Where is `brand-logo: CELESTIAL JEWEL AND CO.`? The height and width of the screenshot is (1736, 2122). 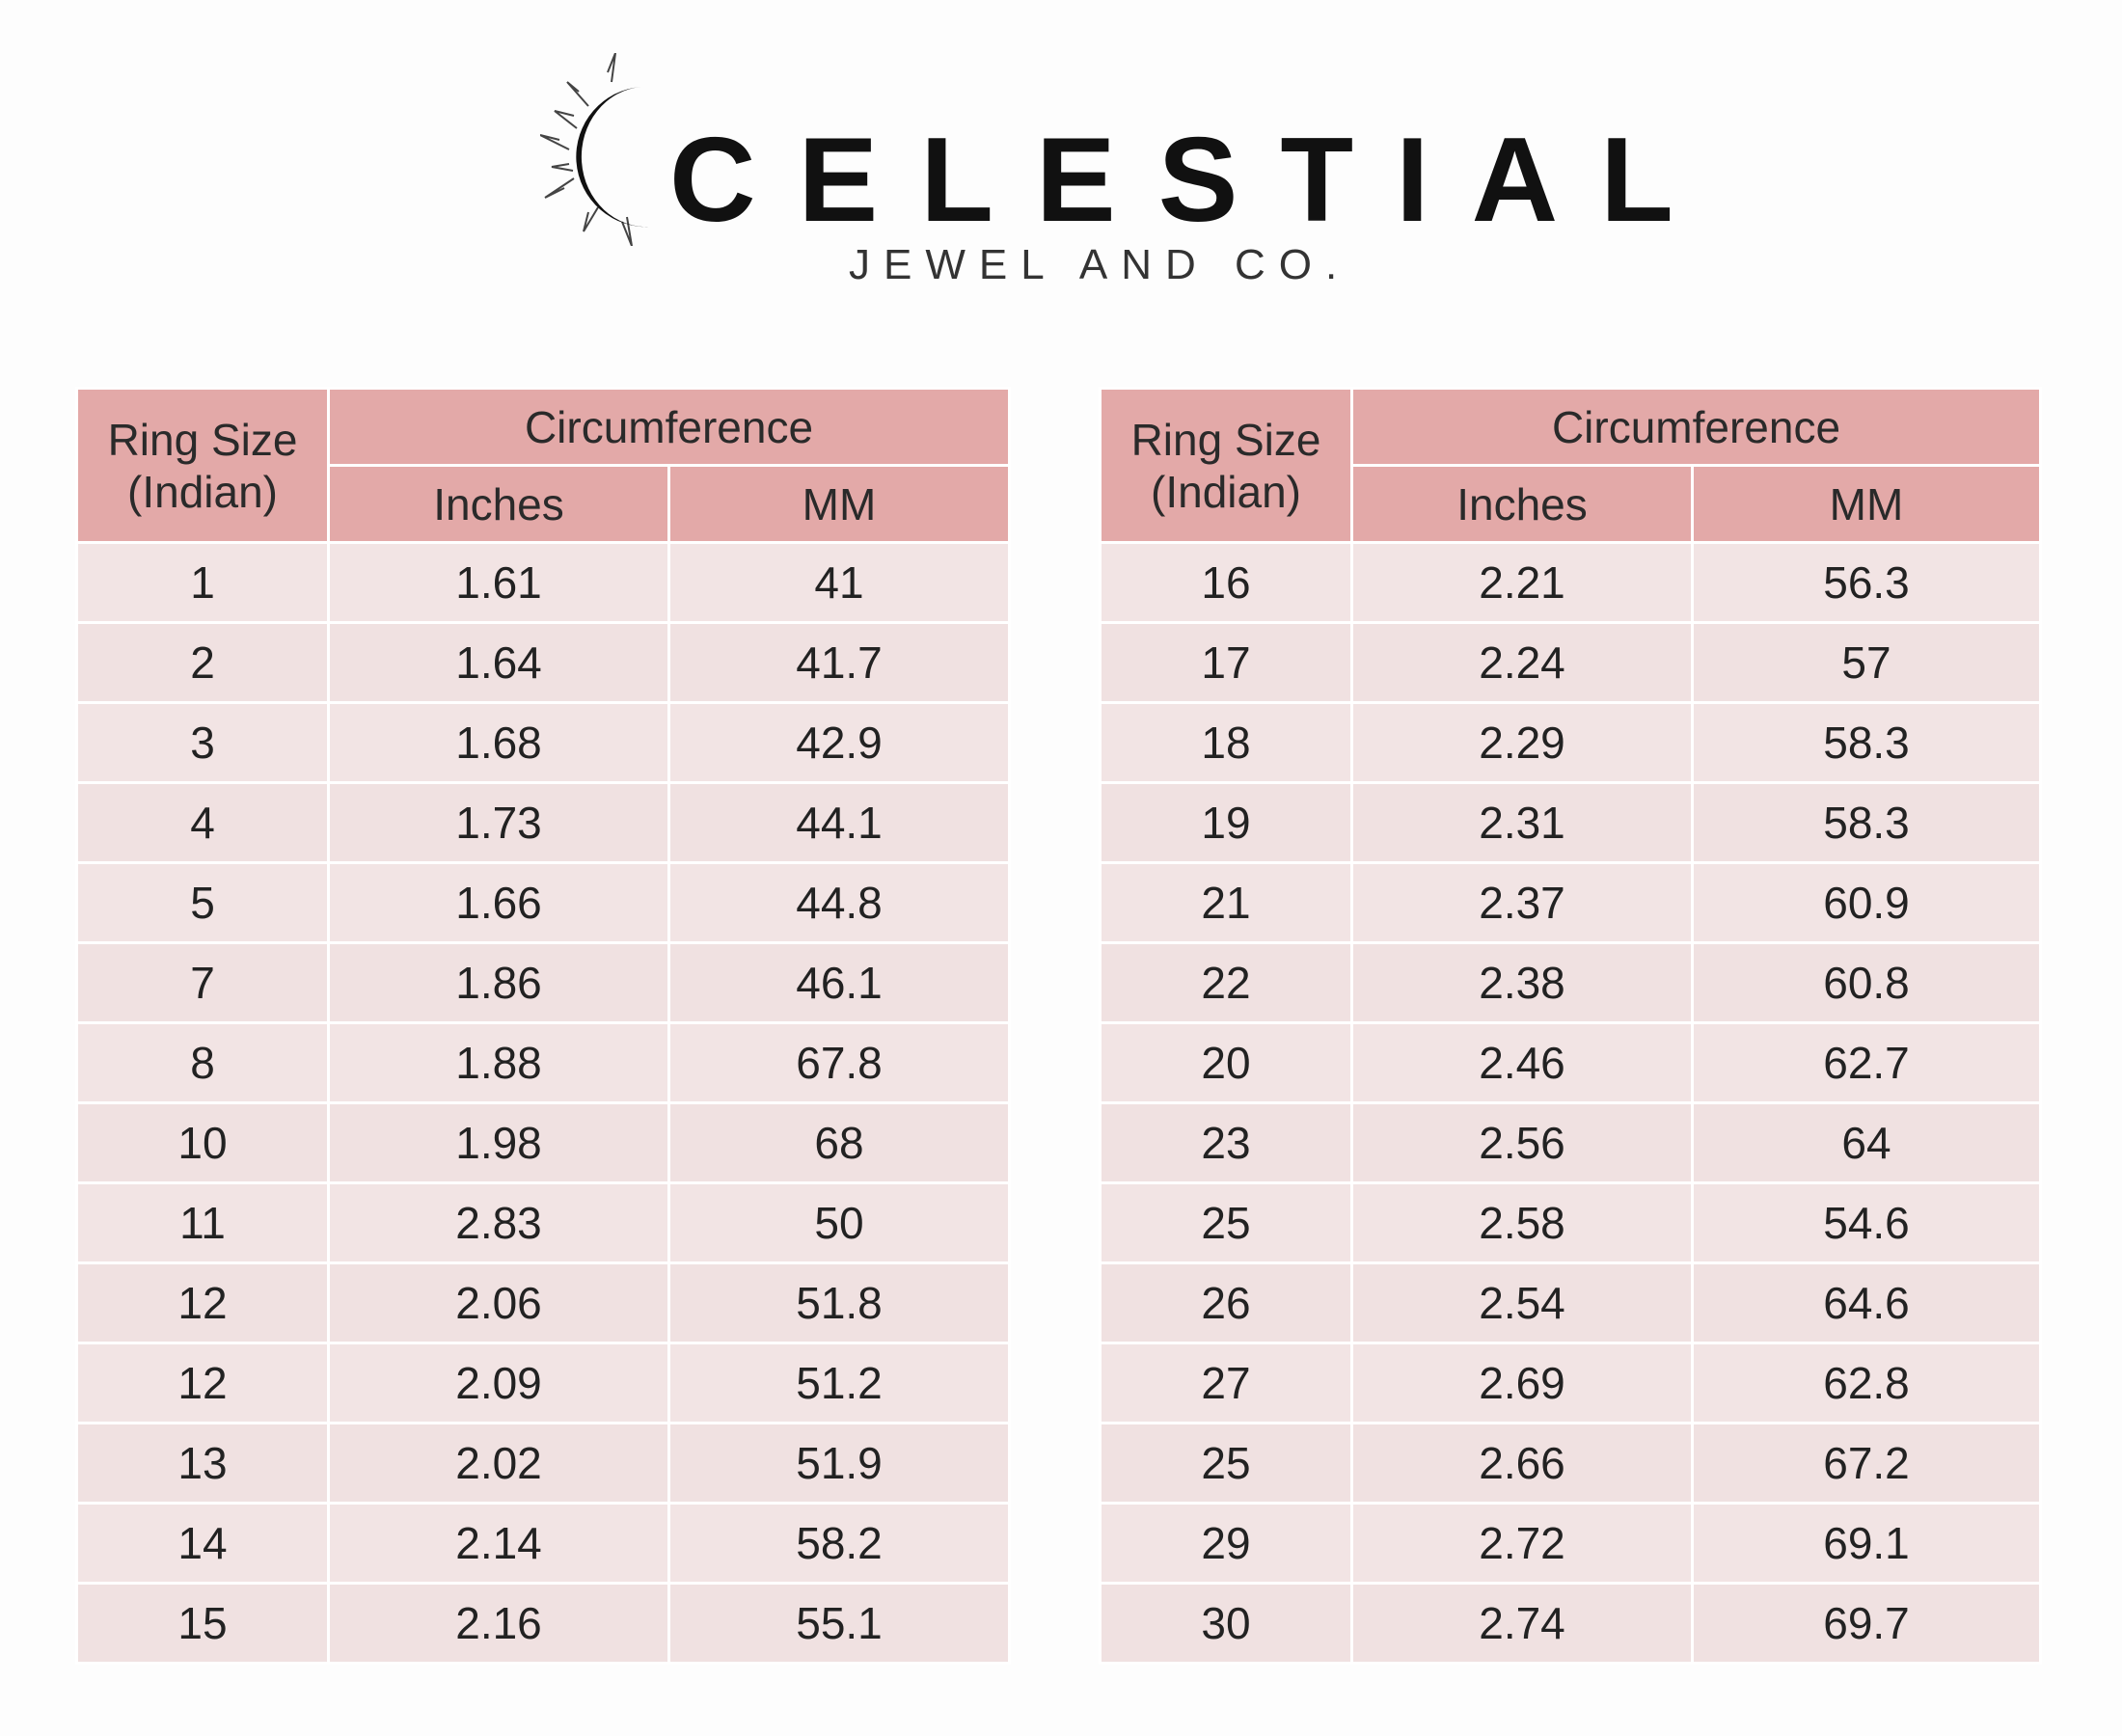 brand-logo: CELESTIAL JEWEL AND CO. is located at coordinates (1107, 174).